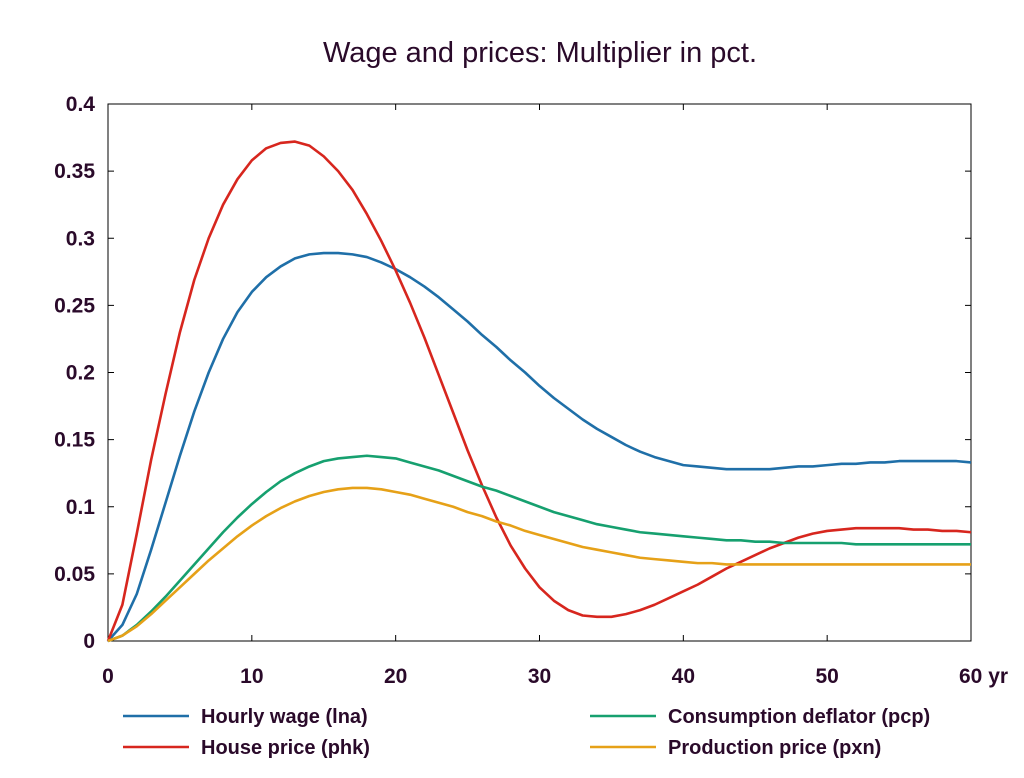 The height and width of the screenshot is (778, 1024). What do you see at coordinates (540, 53) in the screenshot?
I see `chart-title: Wage and prices: Multiplier in pct.` at bounding box center [540, 53].